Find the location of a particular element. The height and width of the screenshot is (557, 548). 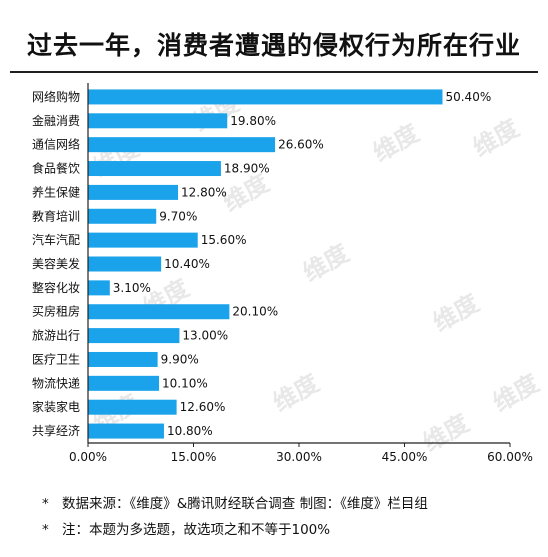

value-label: 9.90% is located at coordinates (180, 359).